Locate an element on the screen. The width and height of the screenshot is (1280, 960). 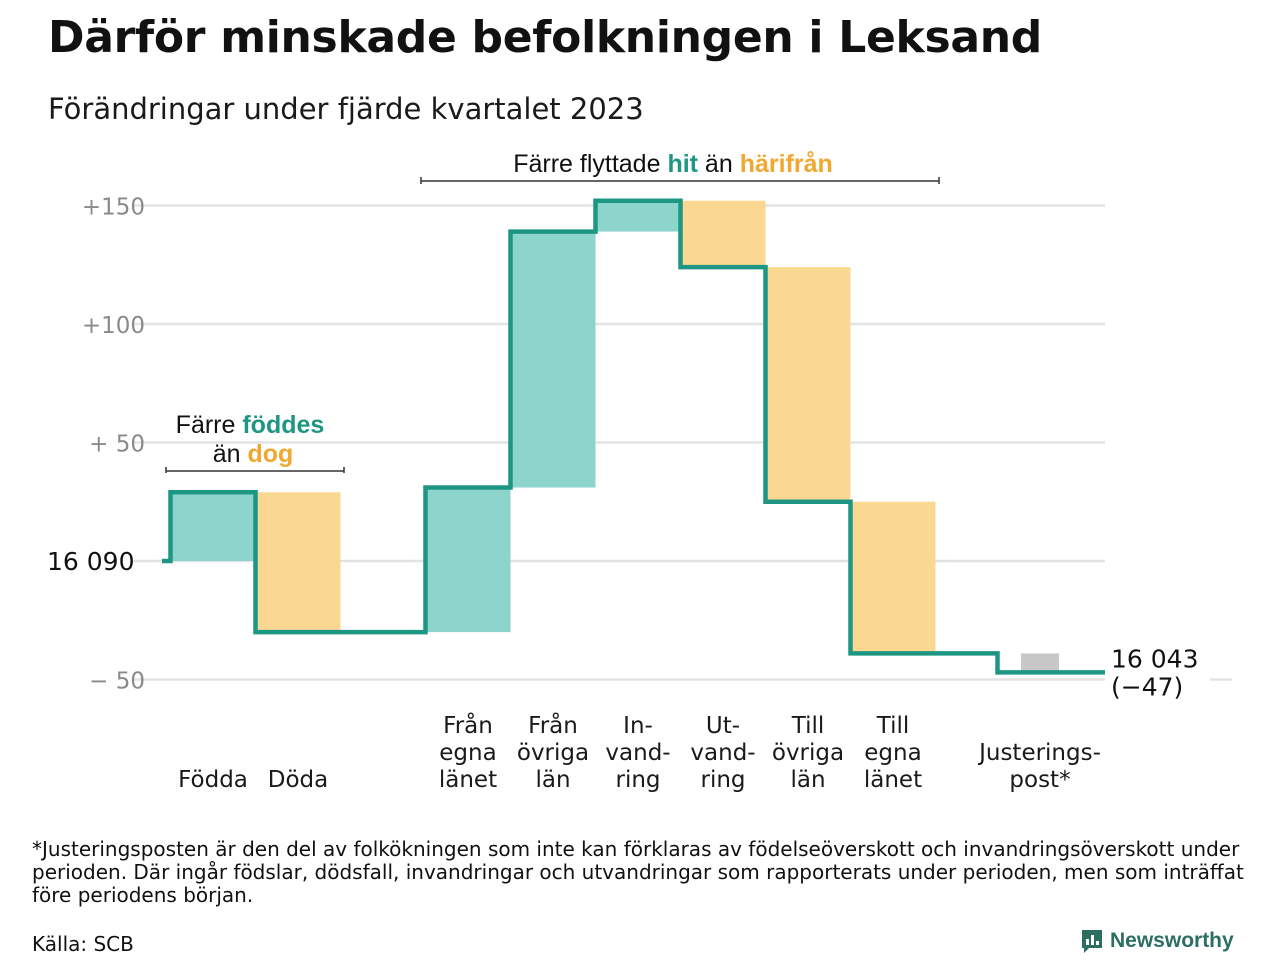
migration-annot-highlight: härifrån is located at coordinates (786, 164).